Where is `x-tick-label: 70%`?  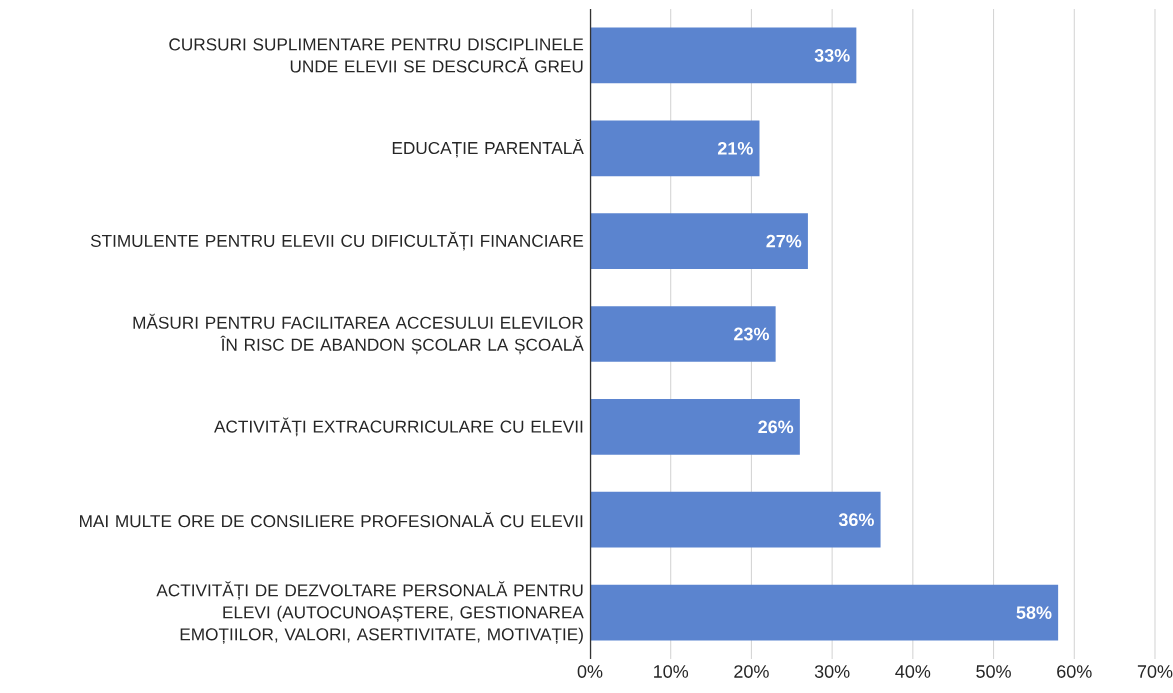
x-tick-label: 70% is located at coordinates (1155, 671).